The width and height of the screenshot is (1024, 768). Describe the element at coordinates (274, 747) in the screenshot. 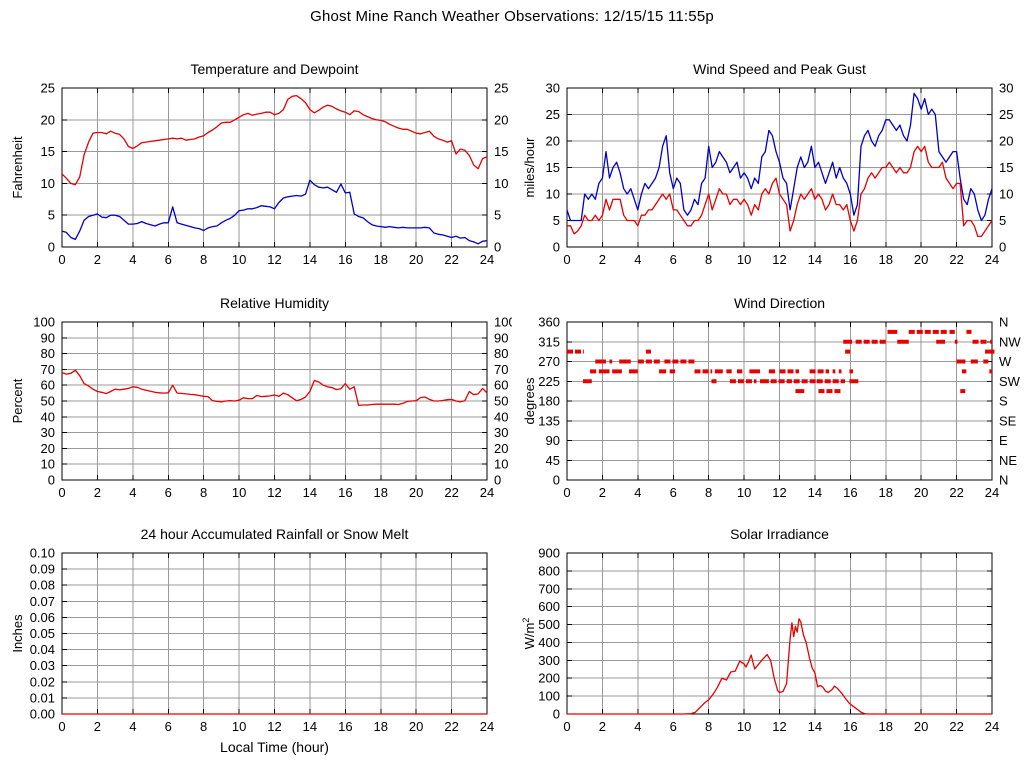

I see `x-axis-label: Local Time (hour)` at that location.